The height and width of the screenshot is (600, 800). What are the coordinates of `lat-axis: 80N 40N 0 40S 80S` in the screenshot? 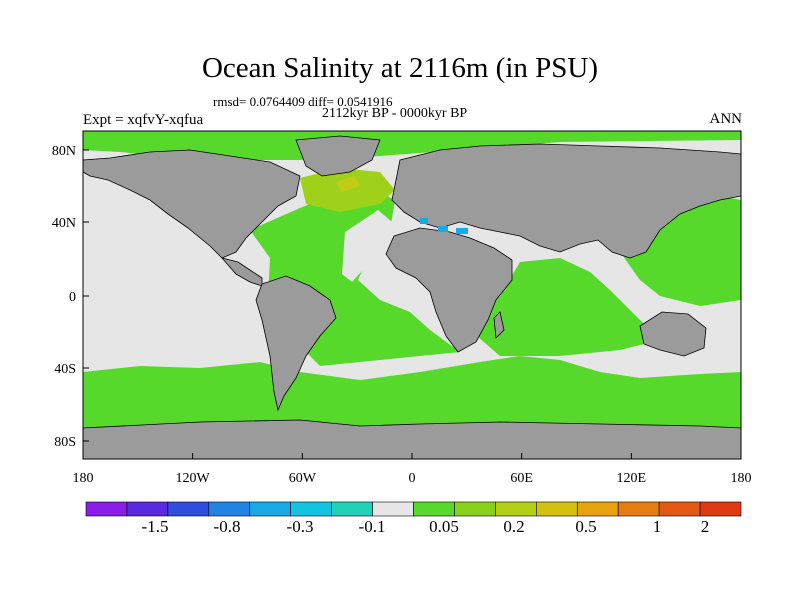 It's located at (70, 297).